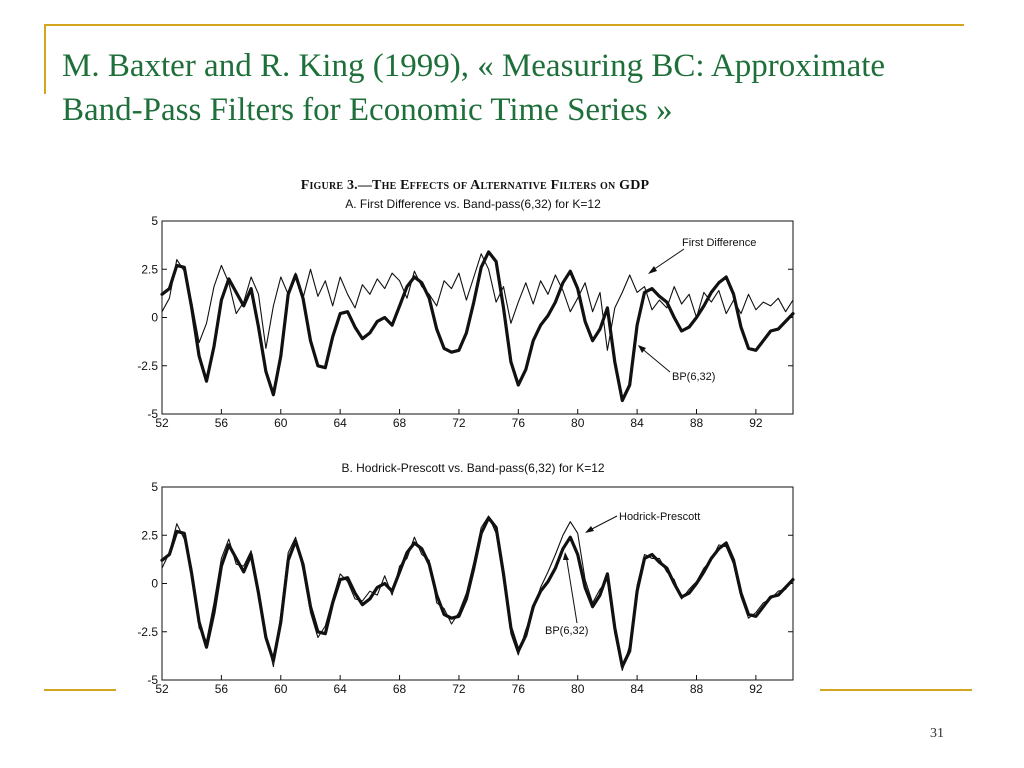  Describe the element at coordinates (602, 523) in the screenshot. I see `annotation-hp-arrow` at that location.